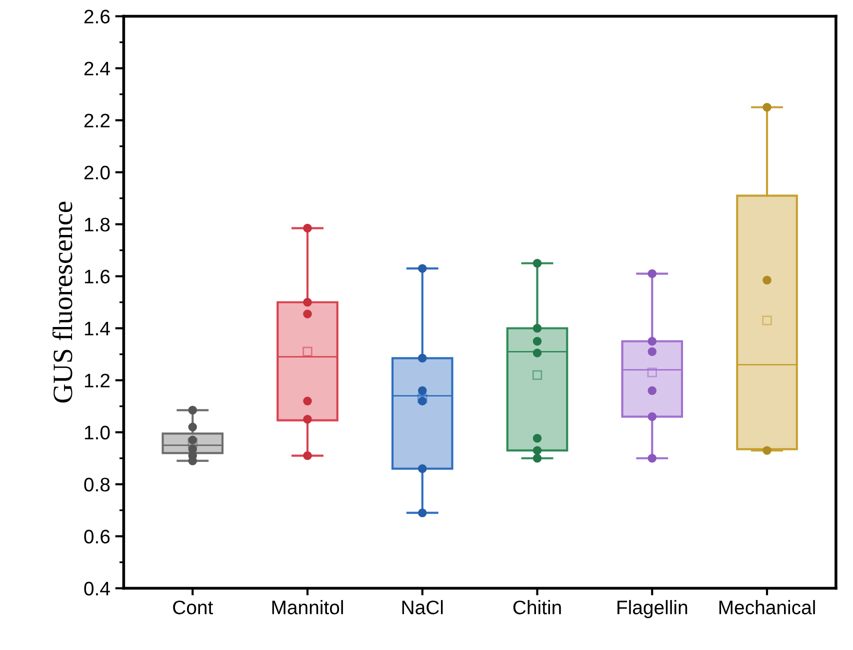  I want to click on y-tick-label: 0.4, so click(97, 589).